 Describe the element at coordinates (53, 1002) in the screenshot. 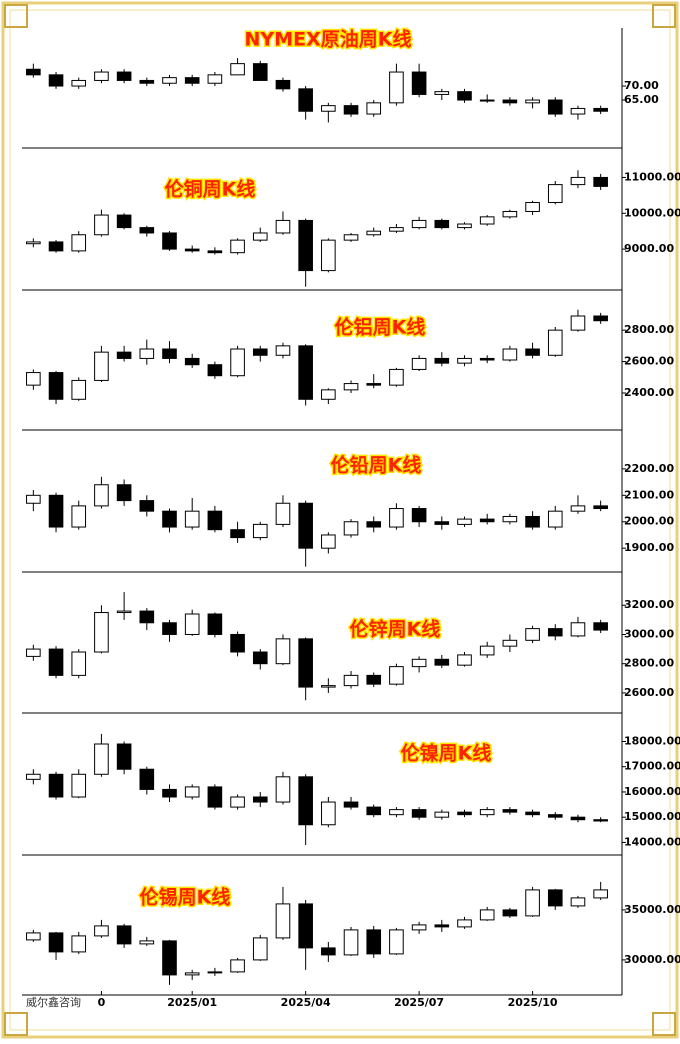

I see `watermark: 威尔鑫咨询` at that location.